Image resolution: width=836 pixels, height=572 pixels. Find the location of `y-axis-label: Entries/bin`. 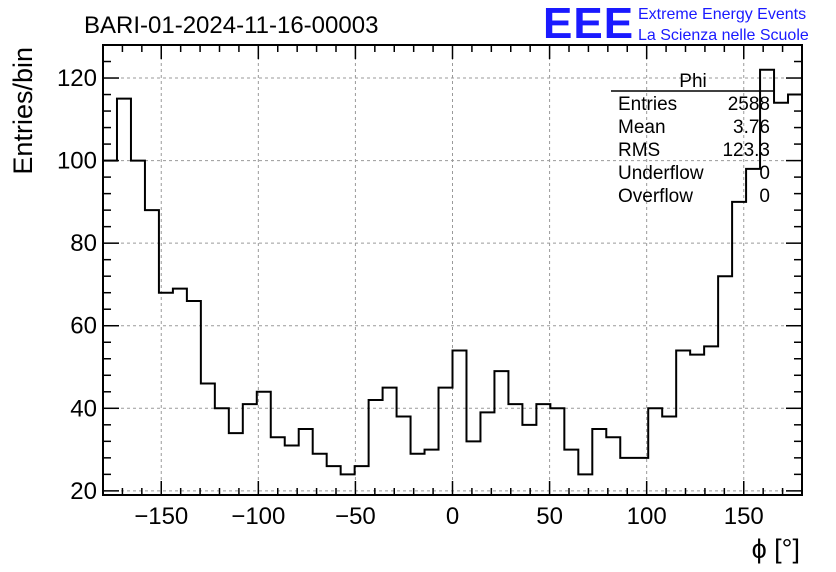

y-axis-label: Entries/bin is located at coordinates (23, 111).